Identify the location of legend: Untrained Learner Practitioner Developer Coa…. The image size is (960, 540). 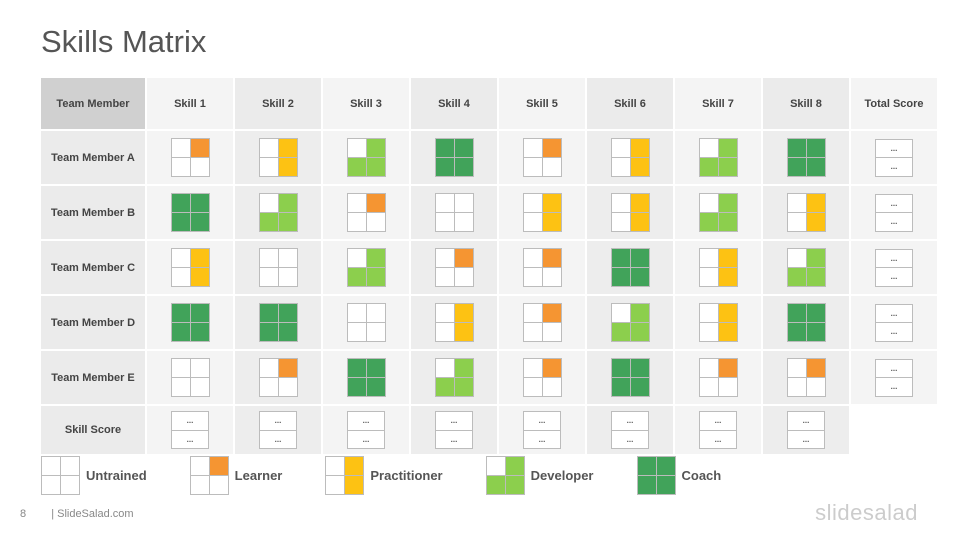
(402, 475).